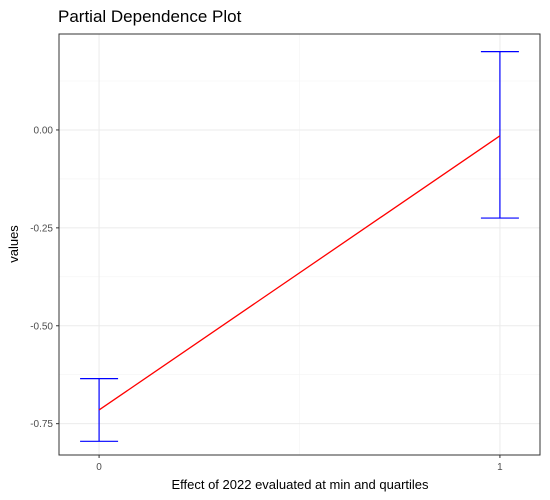 Image resolution: width=550 pixels, height=500 pixels. I want to click on y-tick-label: -0.25, so click(41, 228).